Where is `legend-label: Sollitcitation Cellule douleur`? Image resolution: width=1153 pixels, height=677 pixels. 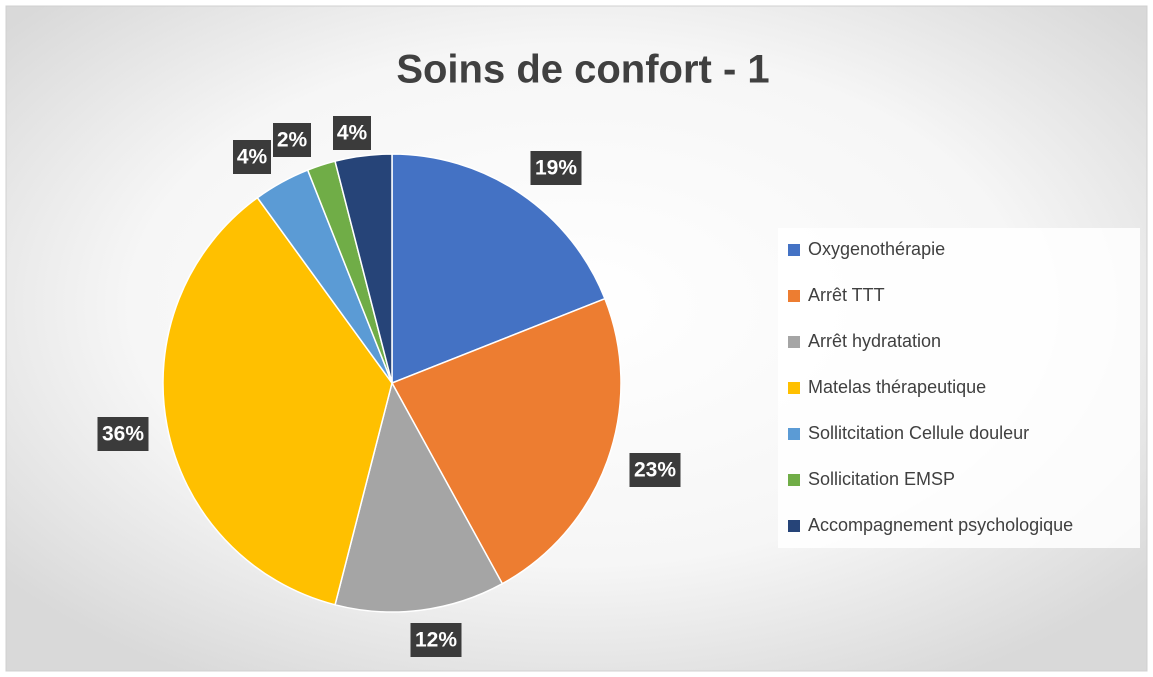 legend-label: Sollitcitation Cellule douleur is located at coordinates (918, 433).